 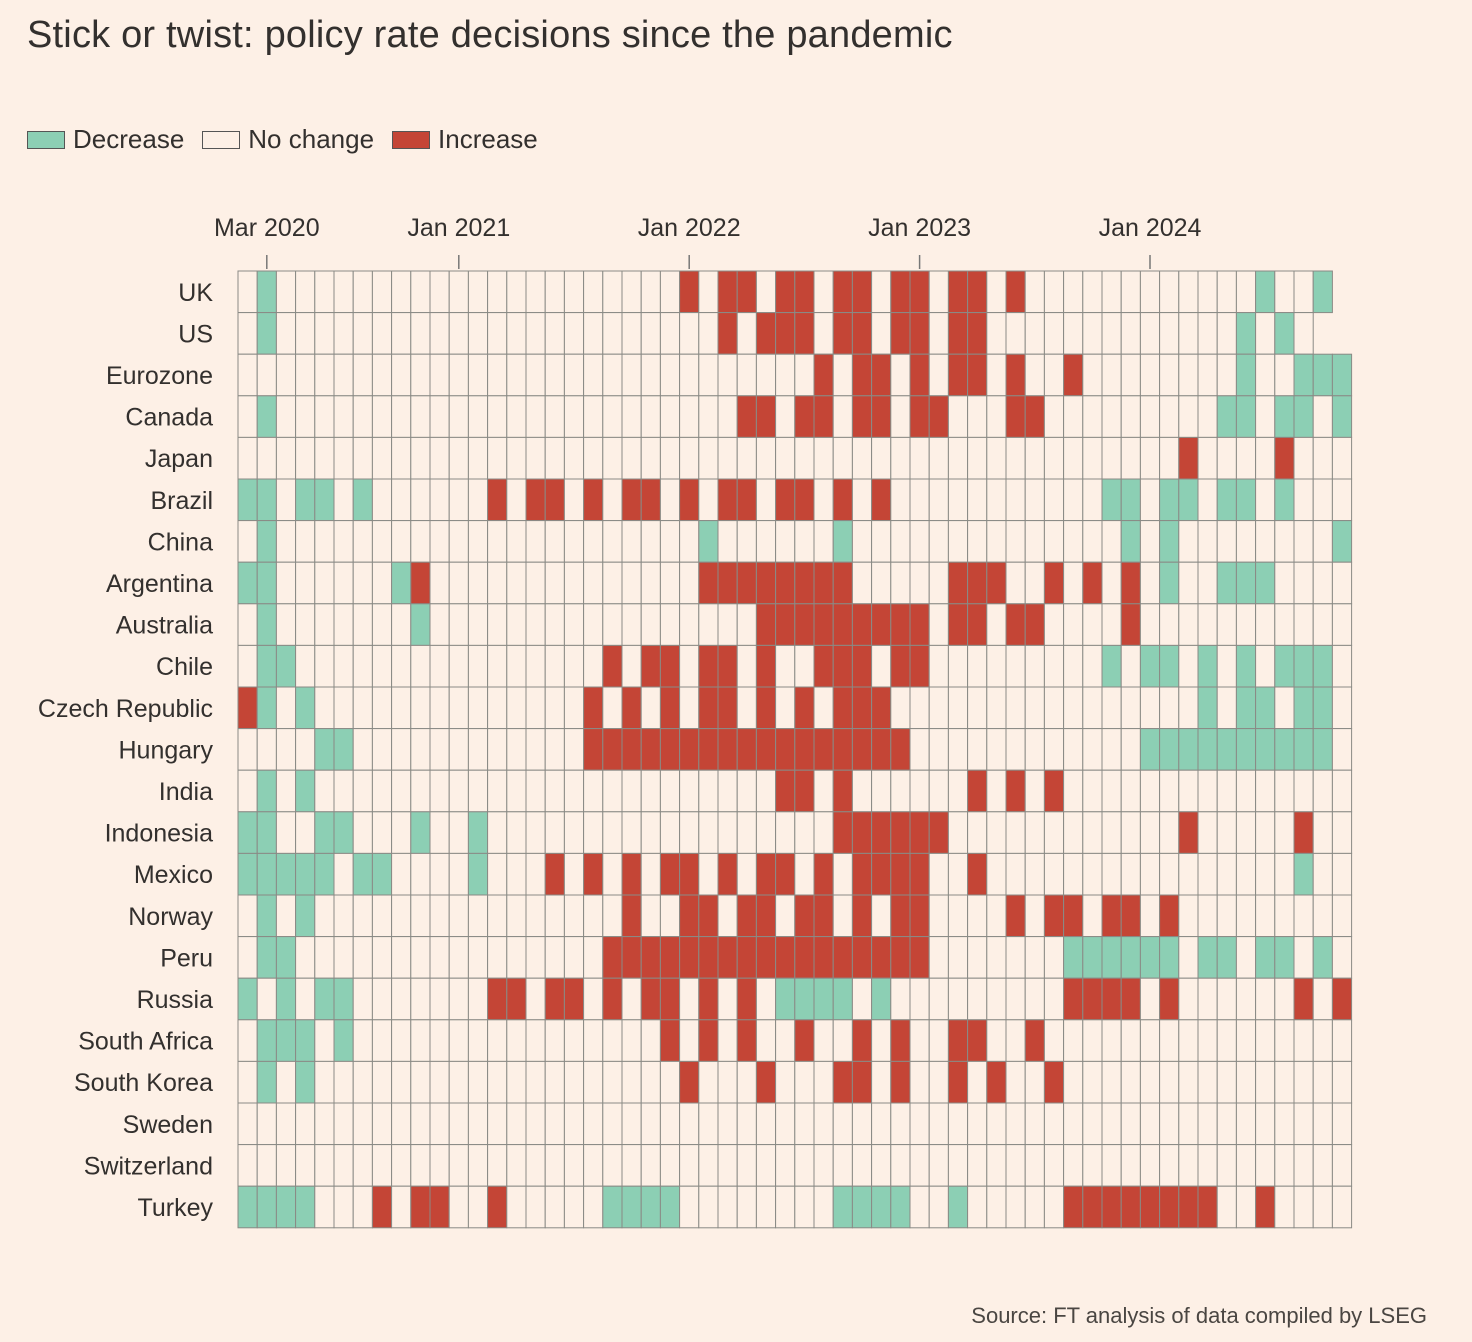 I want to click on row-label: US, so click(x=195, y=334).